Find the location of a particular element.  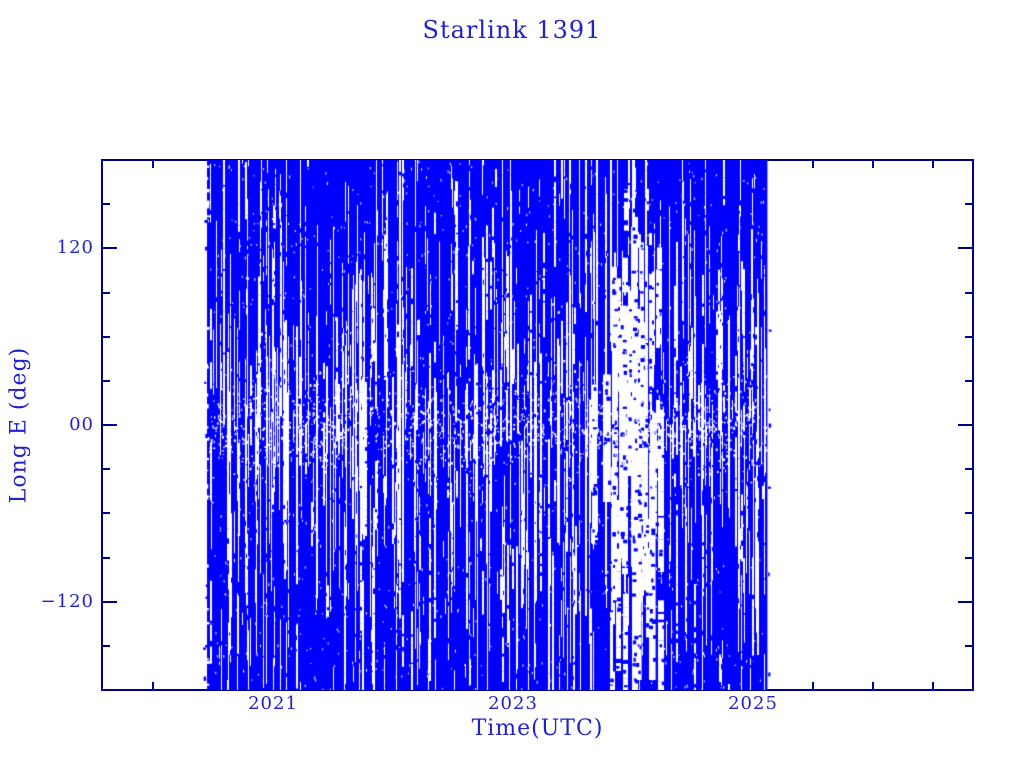

y-tick-label: 120 is located at coordinates (75, 247).